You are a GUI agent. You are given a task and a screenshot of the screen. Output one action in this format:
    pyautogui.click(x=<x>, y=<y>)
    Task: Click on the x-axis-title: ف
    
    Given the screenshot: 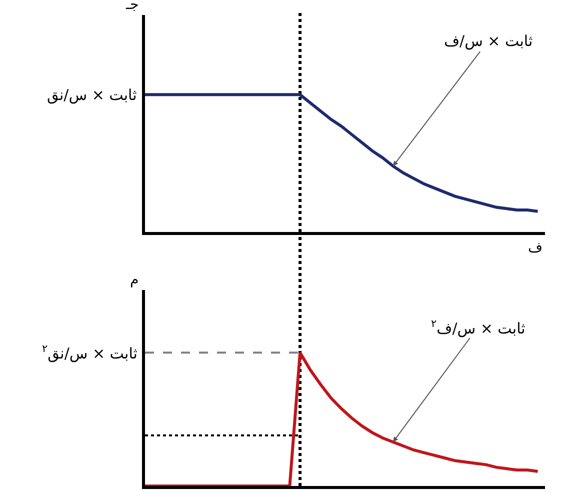 What is the action you would take?
    pyautogui.click(x=535, y=248)
    